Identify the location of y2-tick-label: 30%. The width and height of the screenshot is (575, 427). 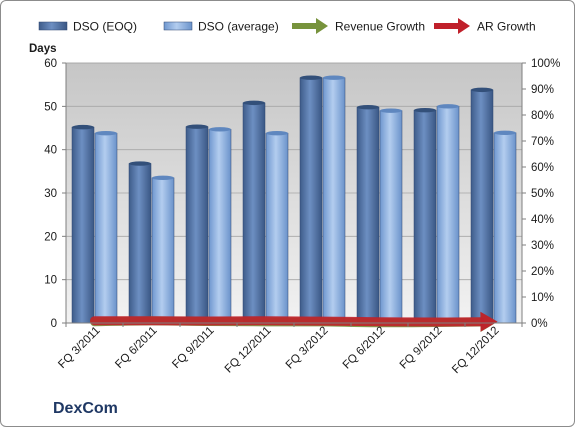
(542, 246).